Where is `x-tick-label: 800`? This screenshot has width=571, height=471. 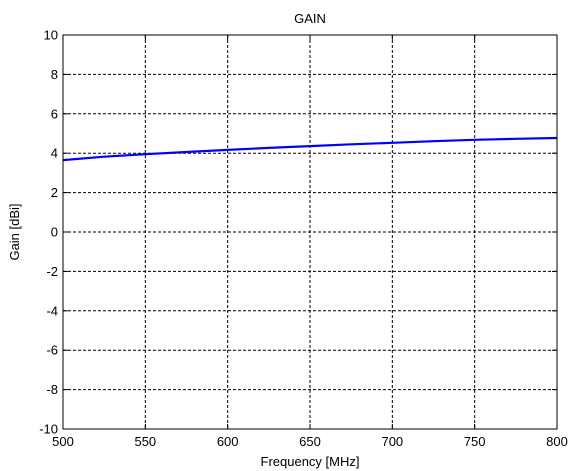 x-tick-label: 800 is located at coordinates (557, 441).